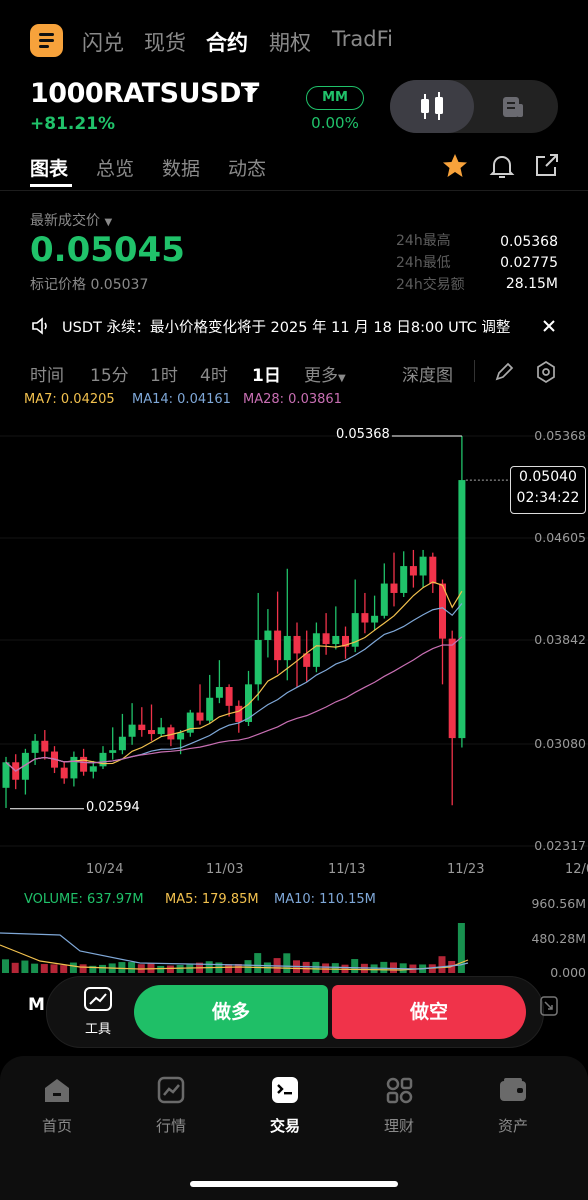 Image resolution: width=588 pixels, height=1200 pixels. Describe the element at coordinates (103, 43) in the screenshot. I see `top-nav-swap: 闪兑` at that location.